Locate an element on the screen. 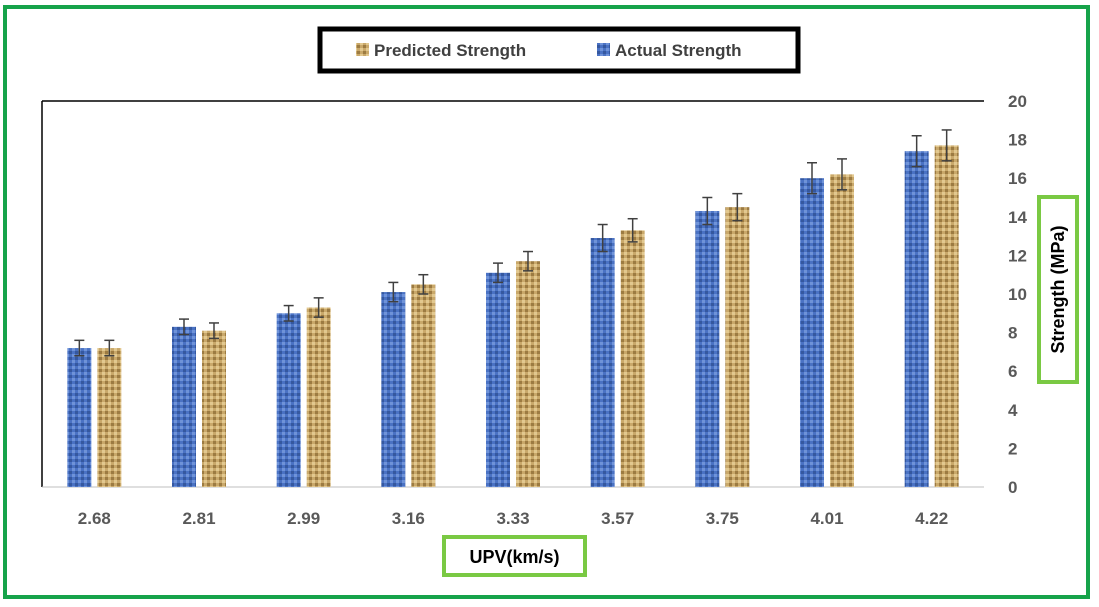 The image size is (1099, 607). x-tick-labels: 2.68 2.81 2.99 3.16 3.33 3.57 3.75 4.01 4.22 is located at coordinates (513, 518).